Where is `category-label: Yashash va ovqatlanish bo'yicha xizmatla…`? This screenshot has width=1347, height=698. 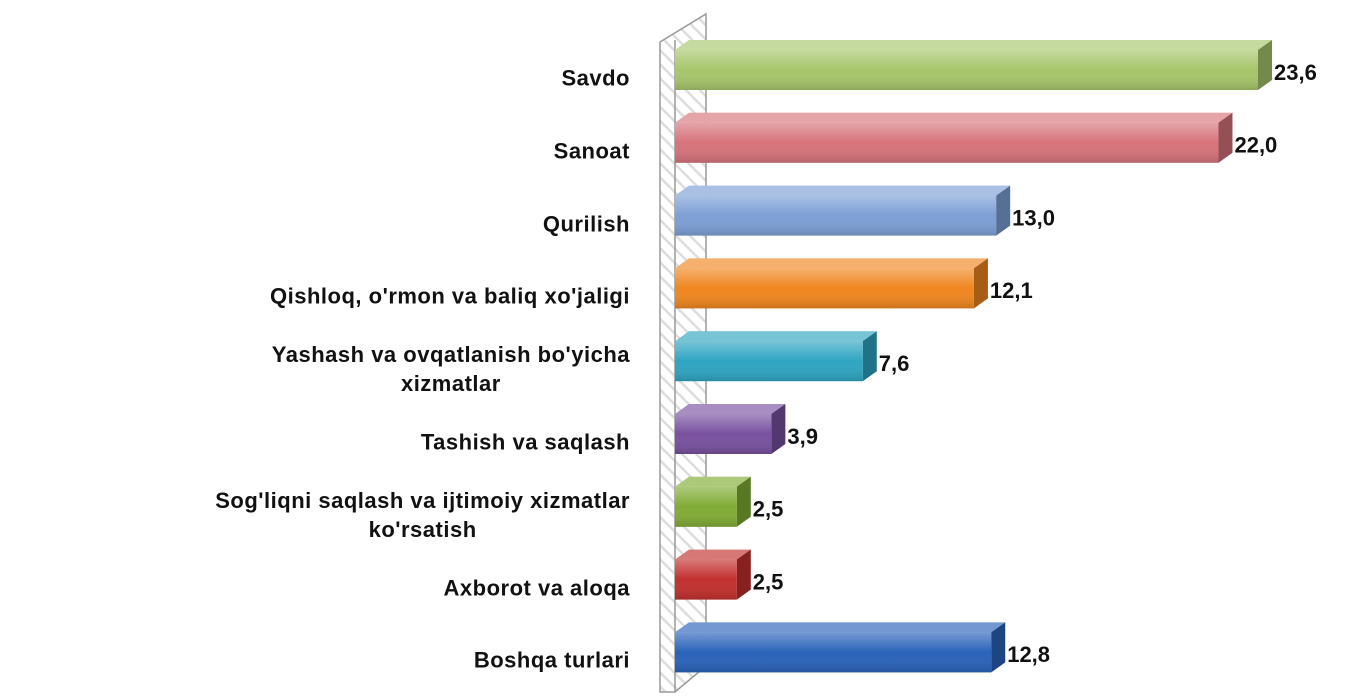
category-label: Yashash va ovqatlanish bo'yicha xizmatla… is located at coordinates (450, 369).